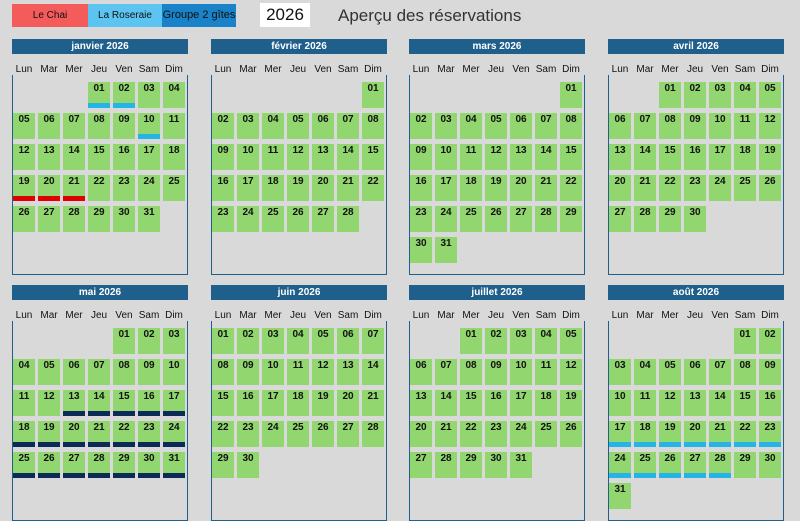 Image resolution: width=800 pixels, height=521 pixels. I want to click on day-cell: 25, so click(745, 188).